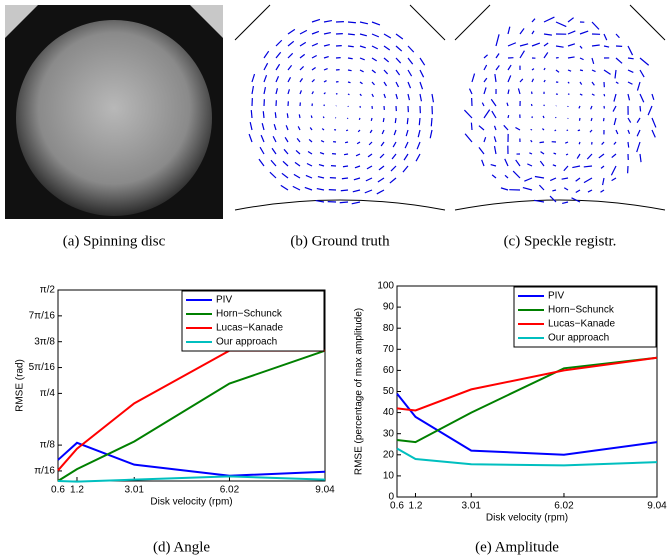 The width and height of the screenshot is (667, 560). I want to click on disc, so click(114, 118).